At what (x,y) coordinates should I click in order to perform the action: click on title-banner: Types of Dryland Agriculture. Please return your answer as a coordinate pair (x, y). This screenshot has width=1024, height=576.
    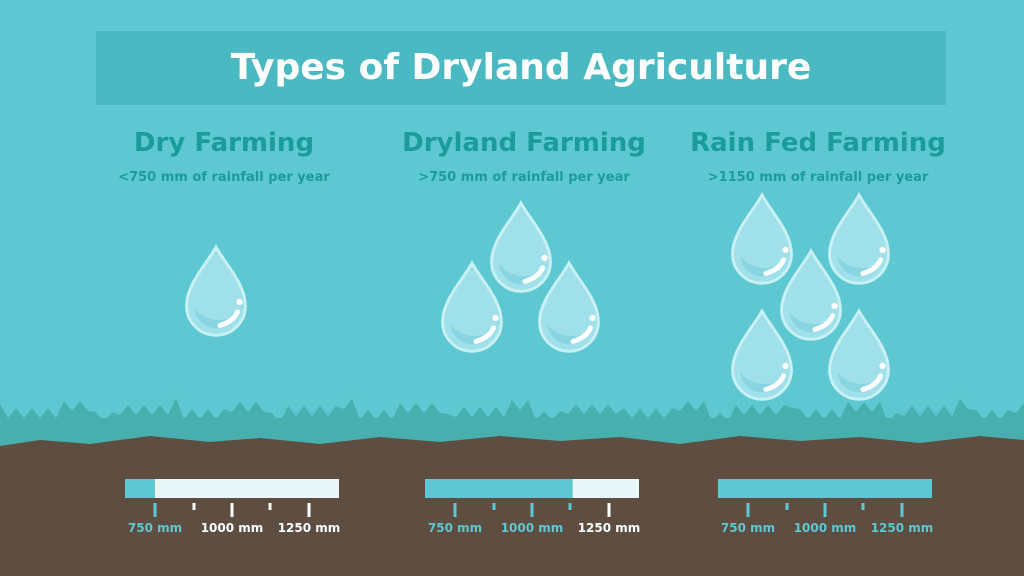
    Looking at the image, I should click on (521, 68).